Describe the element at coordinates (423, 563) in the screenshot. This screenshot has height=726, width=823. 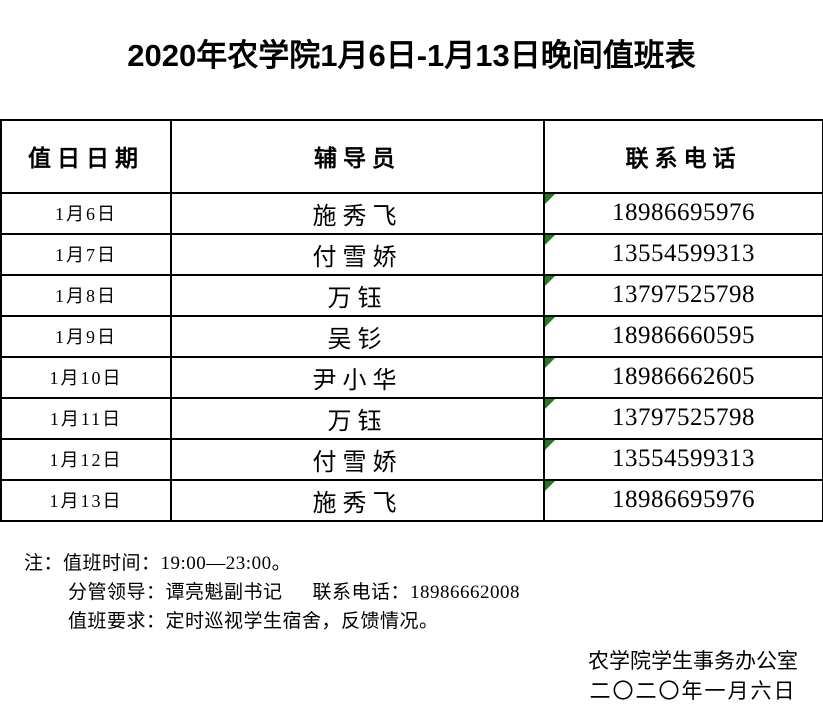
I see `note-duty-time-line: 注：值班时间：19:00—23:00。` at that location.